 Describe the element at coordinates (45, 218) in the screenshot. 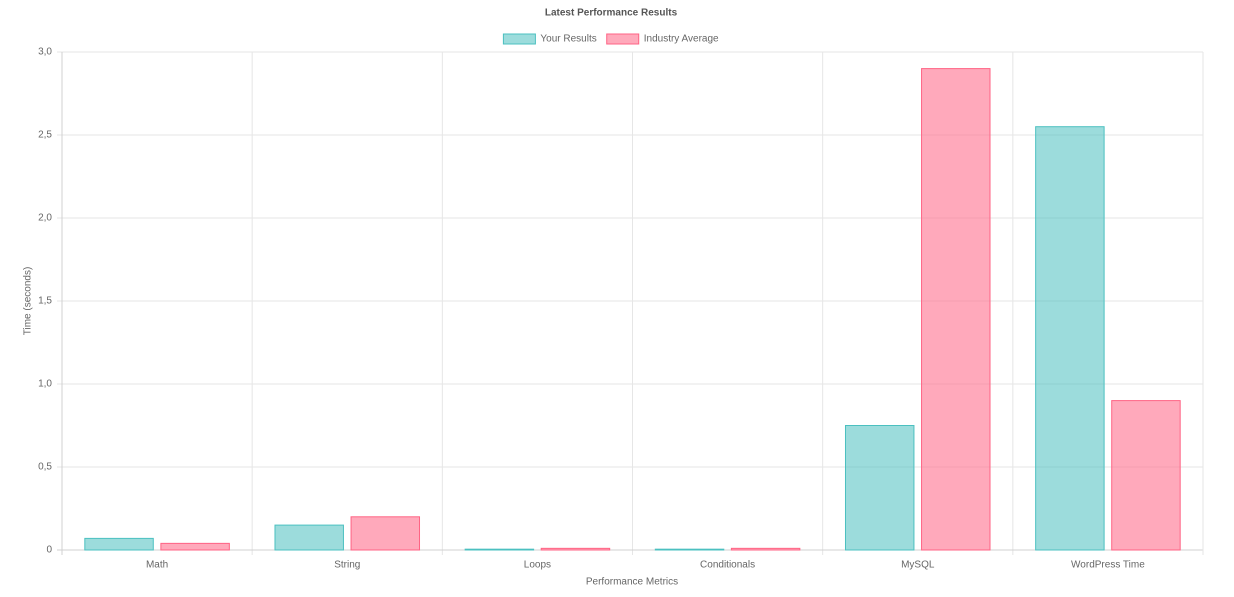

I see `y-tick-label: 2,0` at that location.